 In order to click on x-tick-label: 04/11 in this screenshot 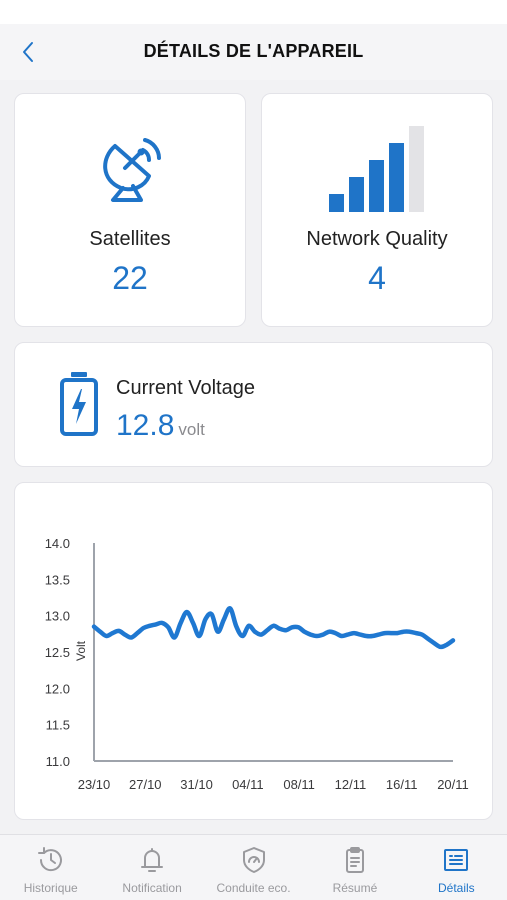, I will do `click(248, 784)`.